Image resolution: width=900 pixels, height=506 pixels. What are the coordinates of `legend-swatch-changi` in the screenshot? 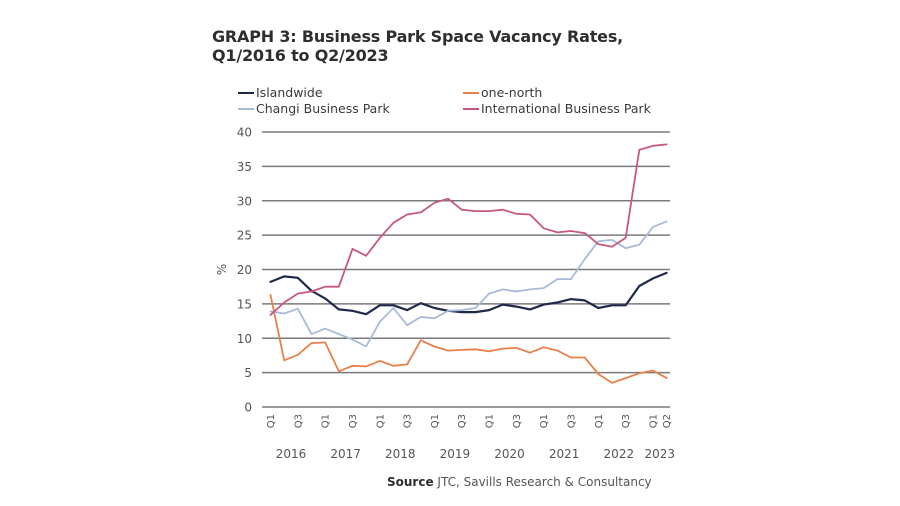 It's located at (246, 108).